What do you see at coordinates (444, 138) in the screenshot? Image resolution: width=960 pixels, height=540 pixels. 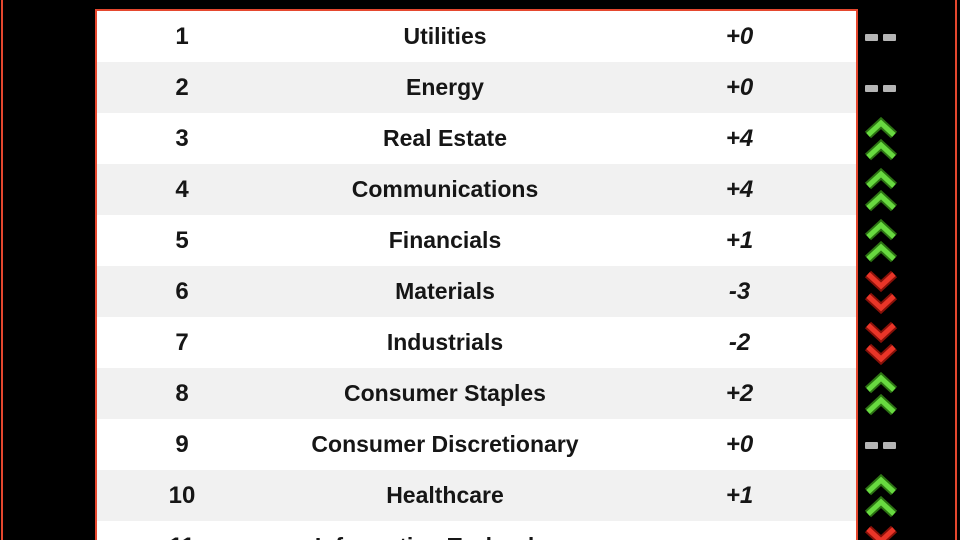 I see `sector-name: Real Estate` at bounding box center [444, 138].